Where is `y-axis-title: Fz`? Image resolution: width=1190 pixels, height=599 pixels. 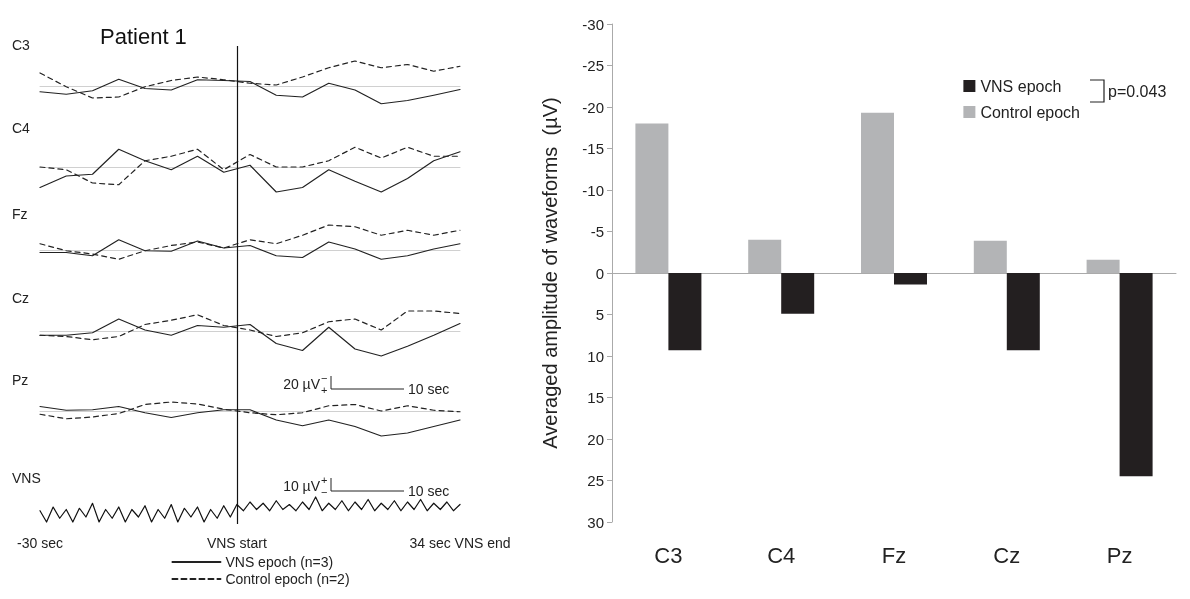 y-axis-title: Fz is located at coordinates (20, 214).